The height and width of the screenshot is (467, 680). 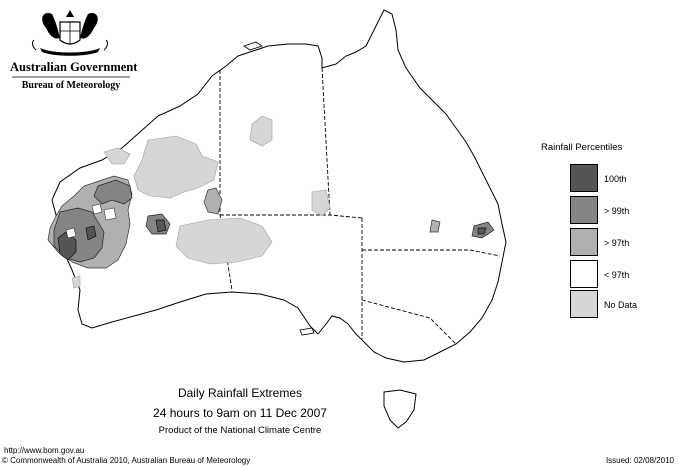 I want to click on legend-swatch-no-data, so click(x=584, y=304).